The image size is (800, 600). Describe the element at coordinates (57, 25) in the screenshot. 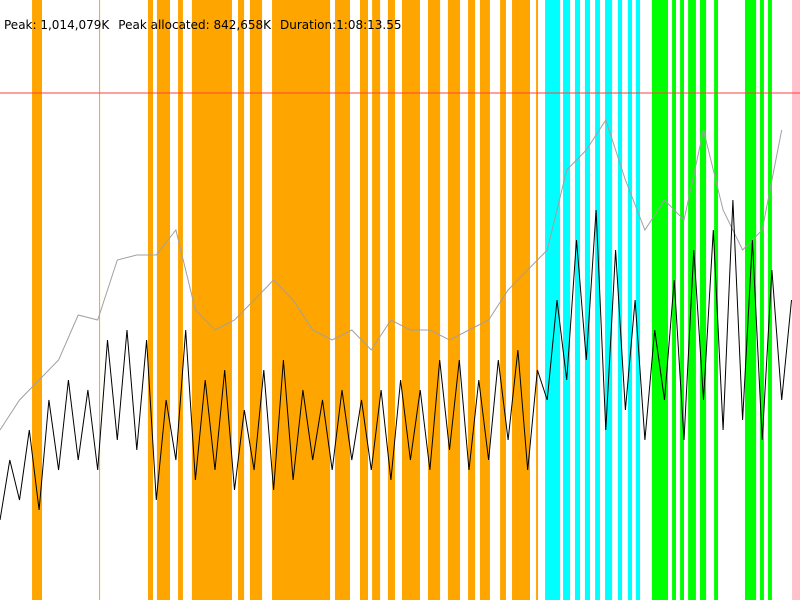

I see `peak-label: Peak: 1,014,079K` at that location.